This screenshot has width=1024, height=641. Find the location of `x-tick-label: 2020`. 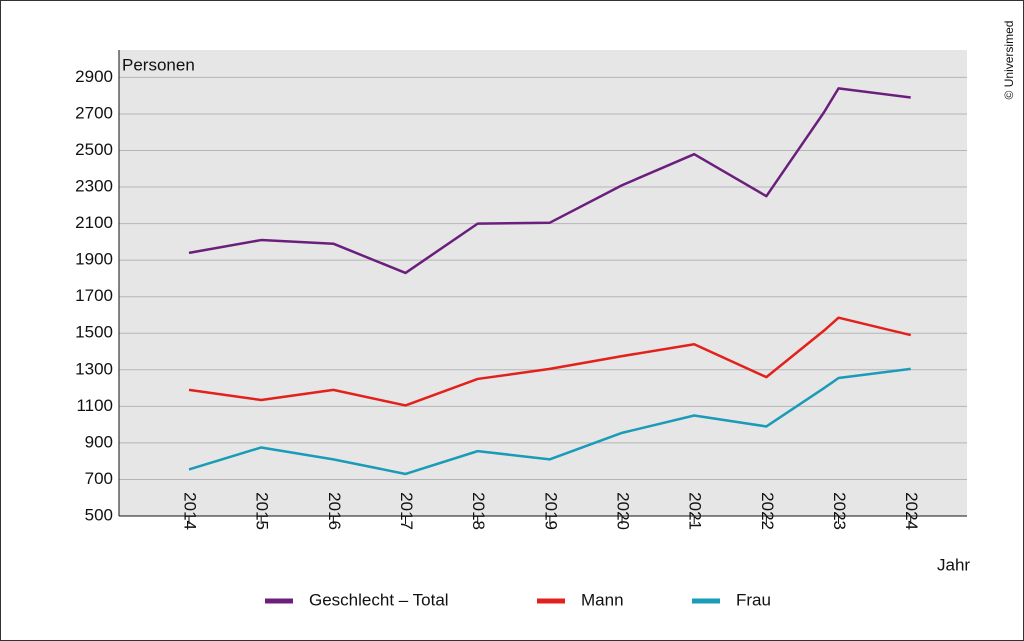

x-tick-label: 2020 is located at coordinates (623, 511).